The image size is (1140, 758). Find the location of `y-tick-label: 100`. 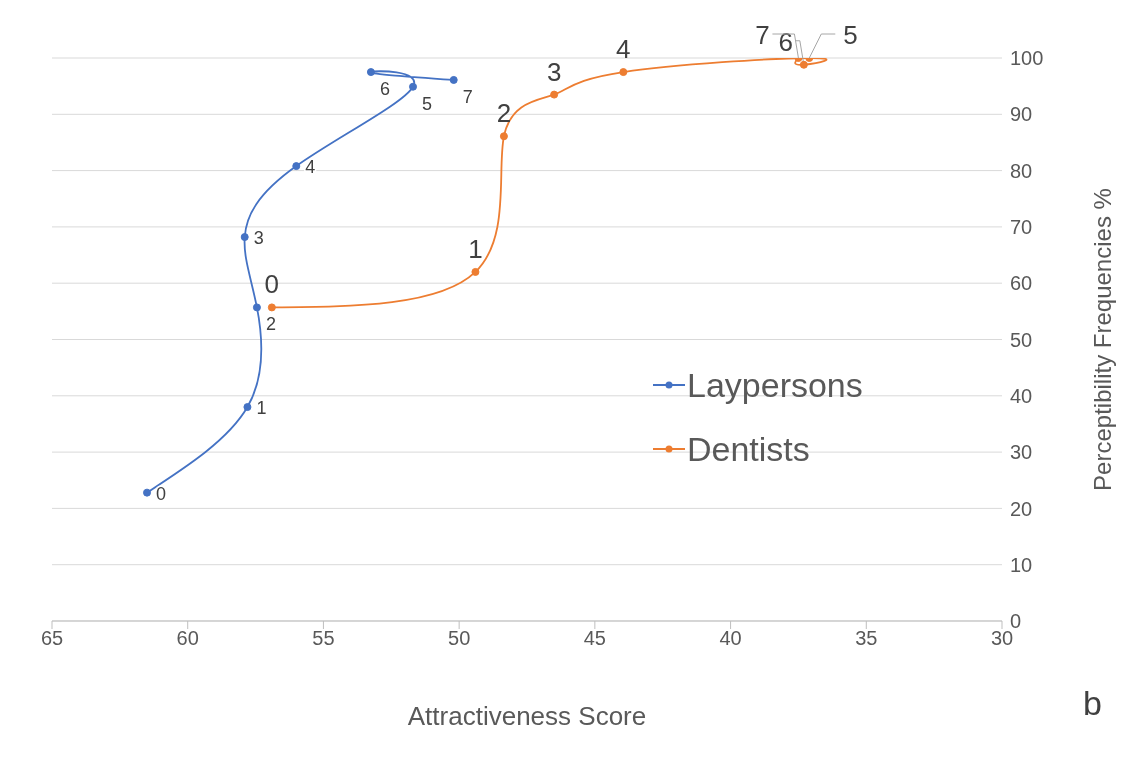

y-tick-label: 100 is located at coordinates (1027, 58).